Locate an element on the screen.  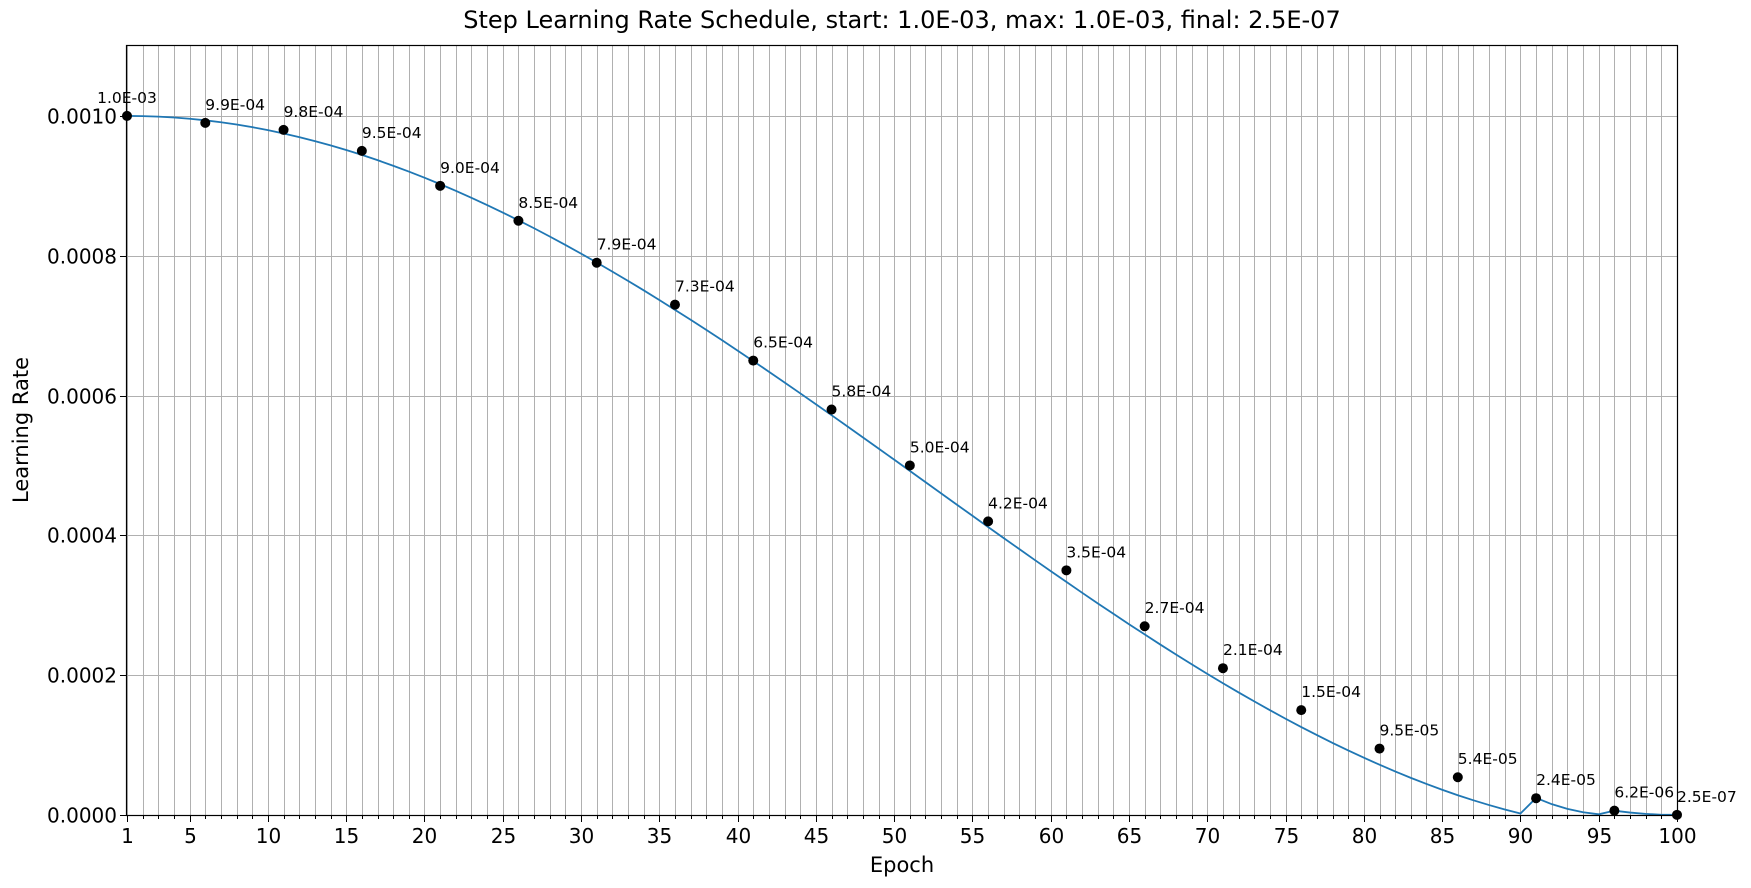
y-tick-label: 0.0000 is located at coordinates (82, 816).